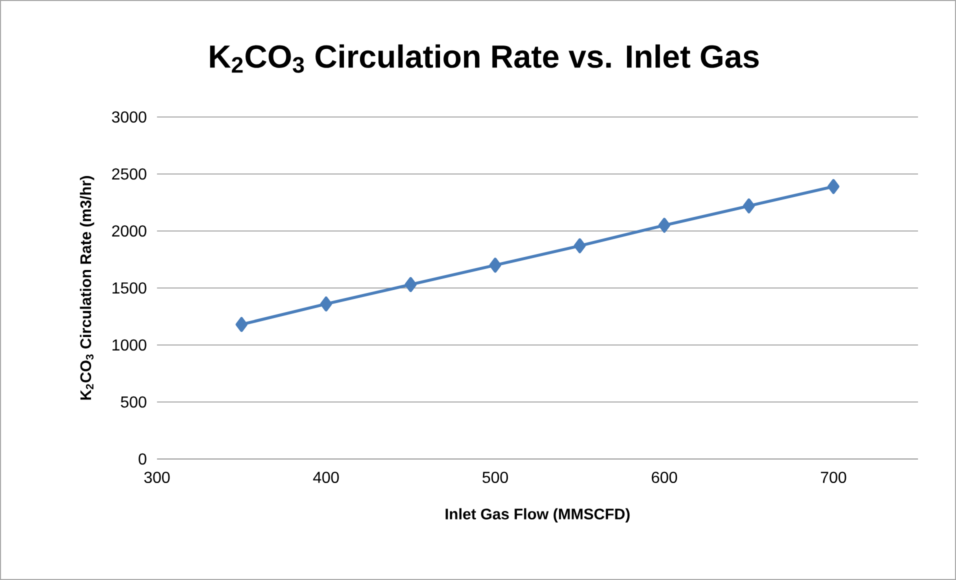 This screenshot has height=580, width=956. What do you see at coordinates (129, 231) in the screenshot?
I see `y-tick-label: 2000` at bounding box center [129, 231].